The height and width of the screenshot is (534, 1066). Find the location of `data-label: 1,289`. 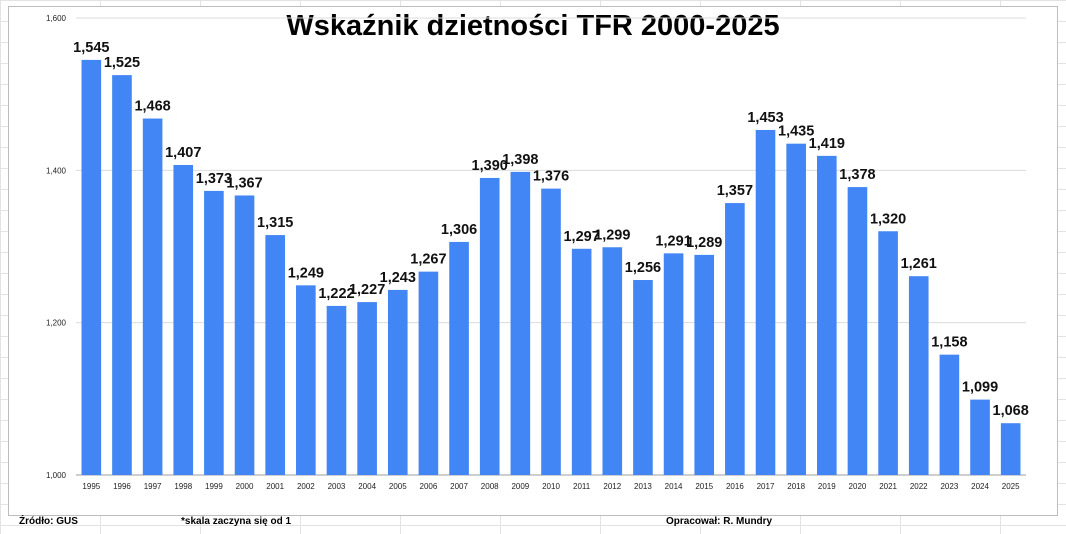

data-label: 1,289 is located at coordinates (704, 243).